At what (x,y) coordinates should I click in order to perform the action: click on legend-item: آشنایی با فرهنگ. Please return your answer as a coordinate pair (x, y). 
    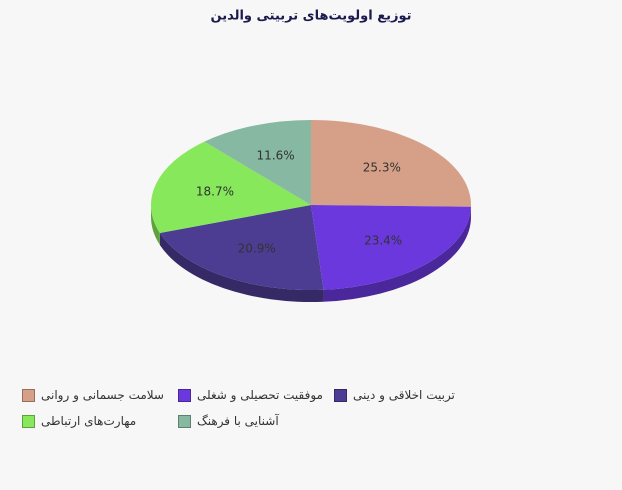
    Looking at the image, I should click on (228, 421).